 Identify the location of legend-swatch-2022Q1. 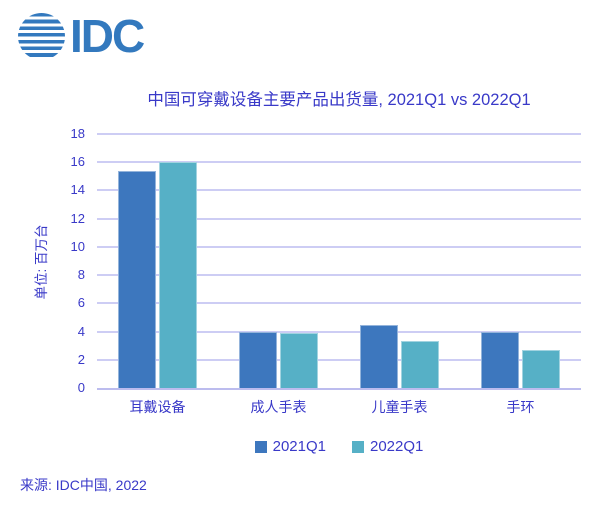
(358, 446).